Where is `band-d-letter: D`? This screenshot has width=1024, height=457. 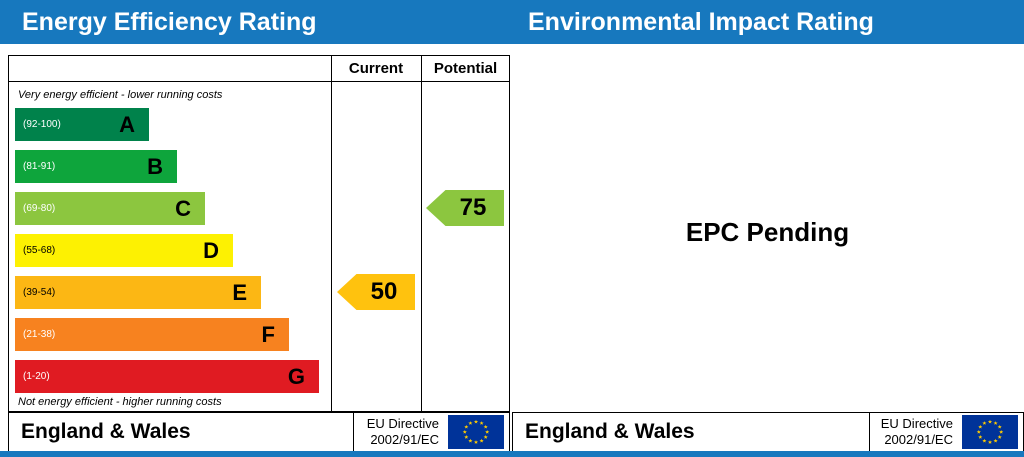
band-d-letter: D is located at coordinates (211, 250).